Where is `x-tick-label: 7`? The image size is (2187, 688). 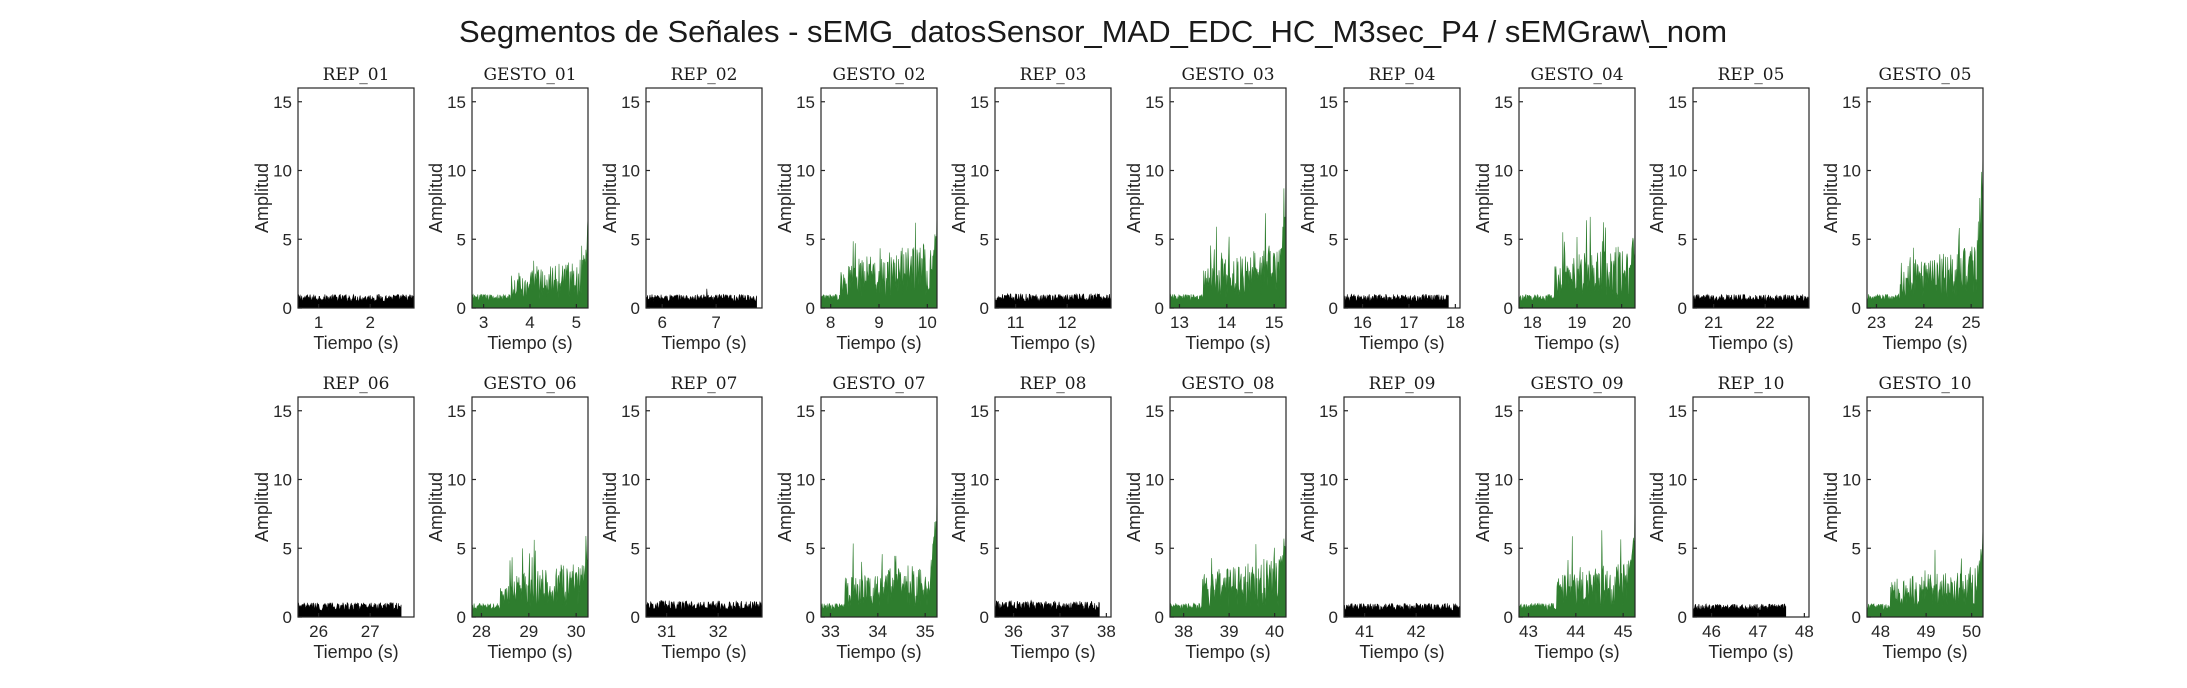
x-tick-label: 7 is located at coordinates (715, 322).